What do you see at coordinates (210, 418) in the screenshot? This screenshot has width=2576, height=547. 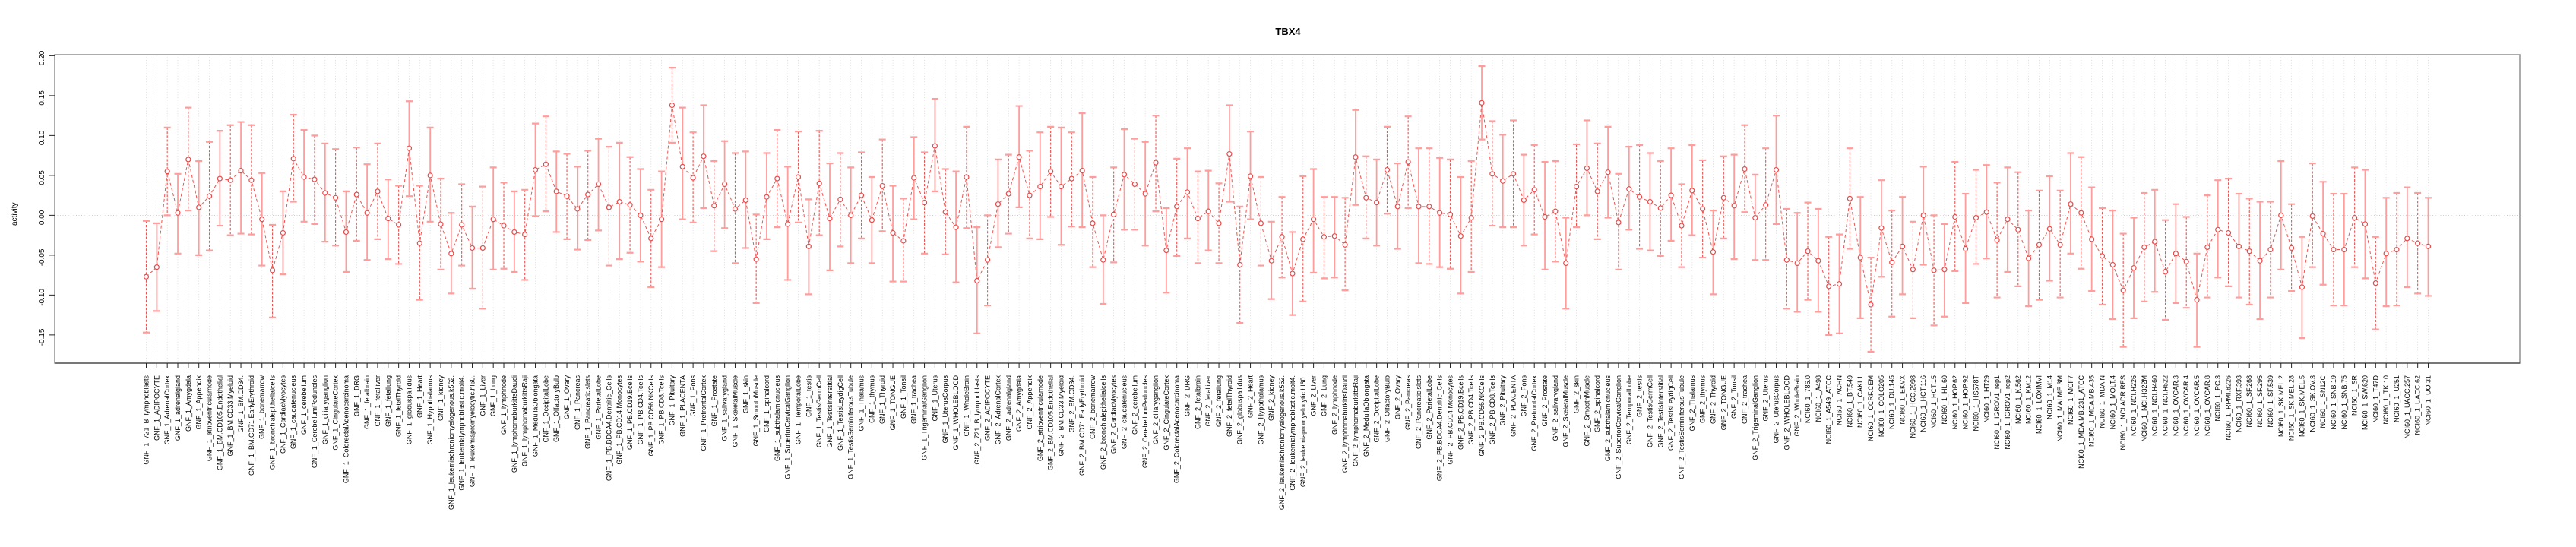 I see `x-tick-label: GNF_1_atrioventricularnode` at bounding box center [210, 418].